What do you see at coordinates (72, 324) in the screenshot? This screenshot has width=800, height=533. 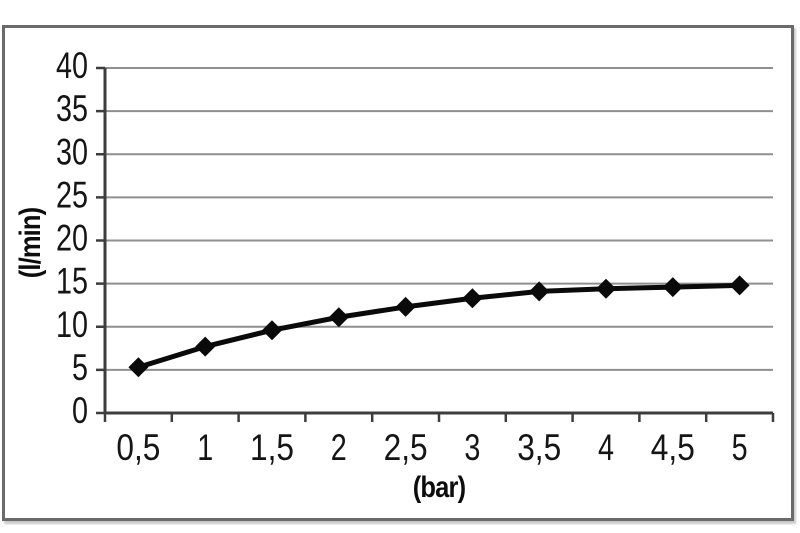 I see `y-tick-label: 10` at bounding box center [72, 324].